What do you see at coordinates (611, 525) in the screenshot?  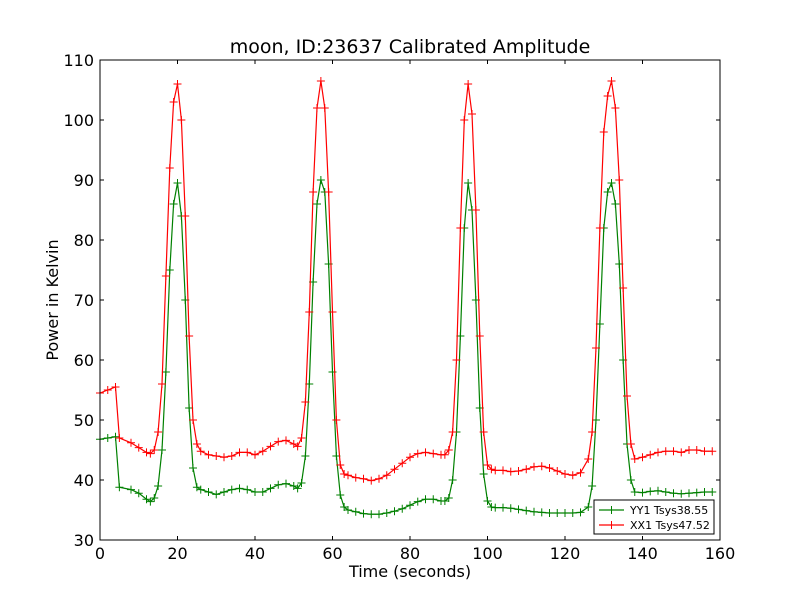 I see `legend-marker` at bounding box center [611, 525].